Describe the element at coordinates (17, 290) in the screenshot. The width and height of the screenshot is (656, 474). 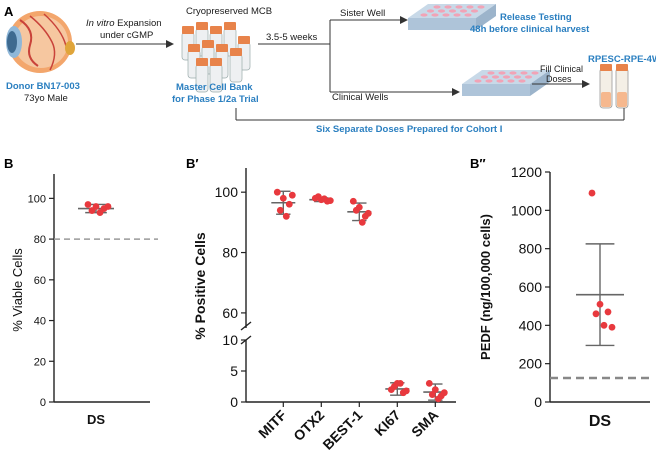
I see `y-axis-label: % Viable Cells` at that location.